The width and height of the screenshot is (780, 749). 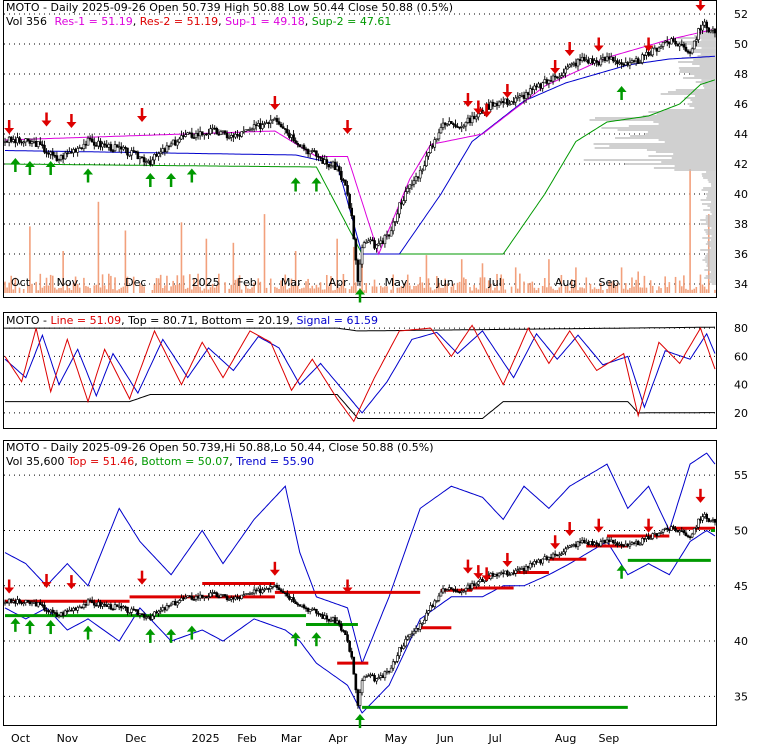 I want to click on trend-x-tick-label: Aug, so click(x=565, y=738).